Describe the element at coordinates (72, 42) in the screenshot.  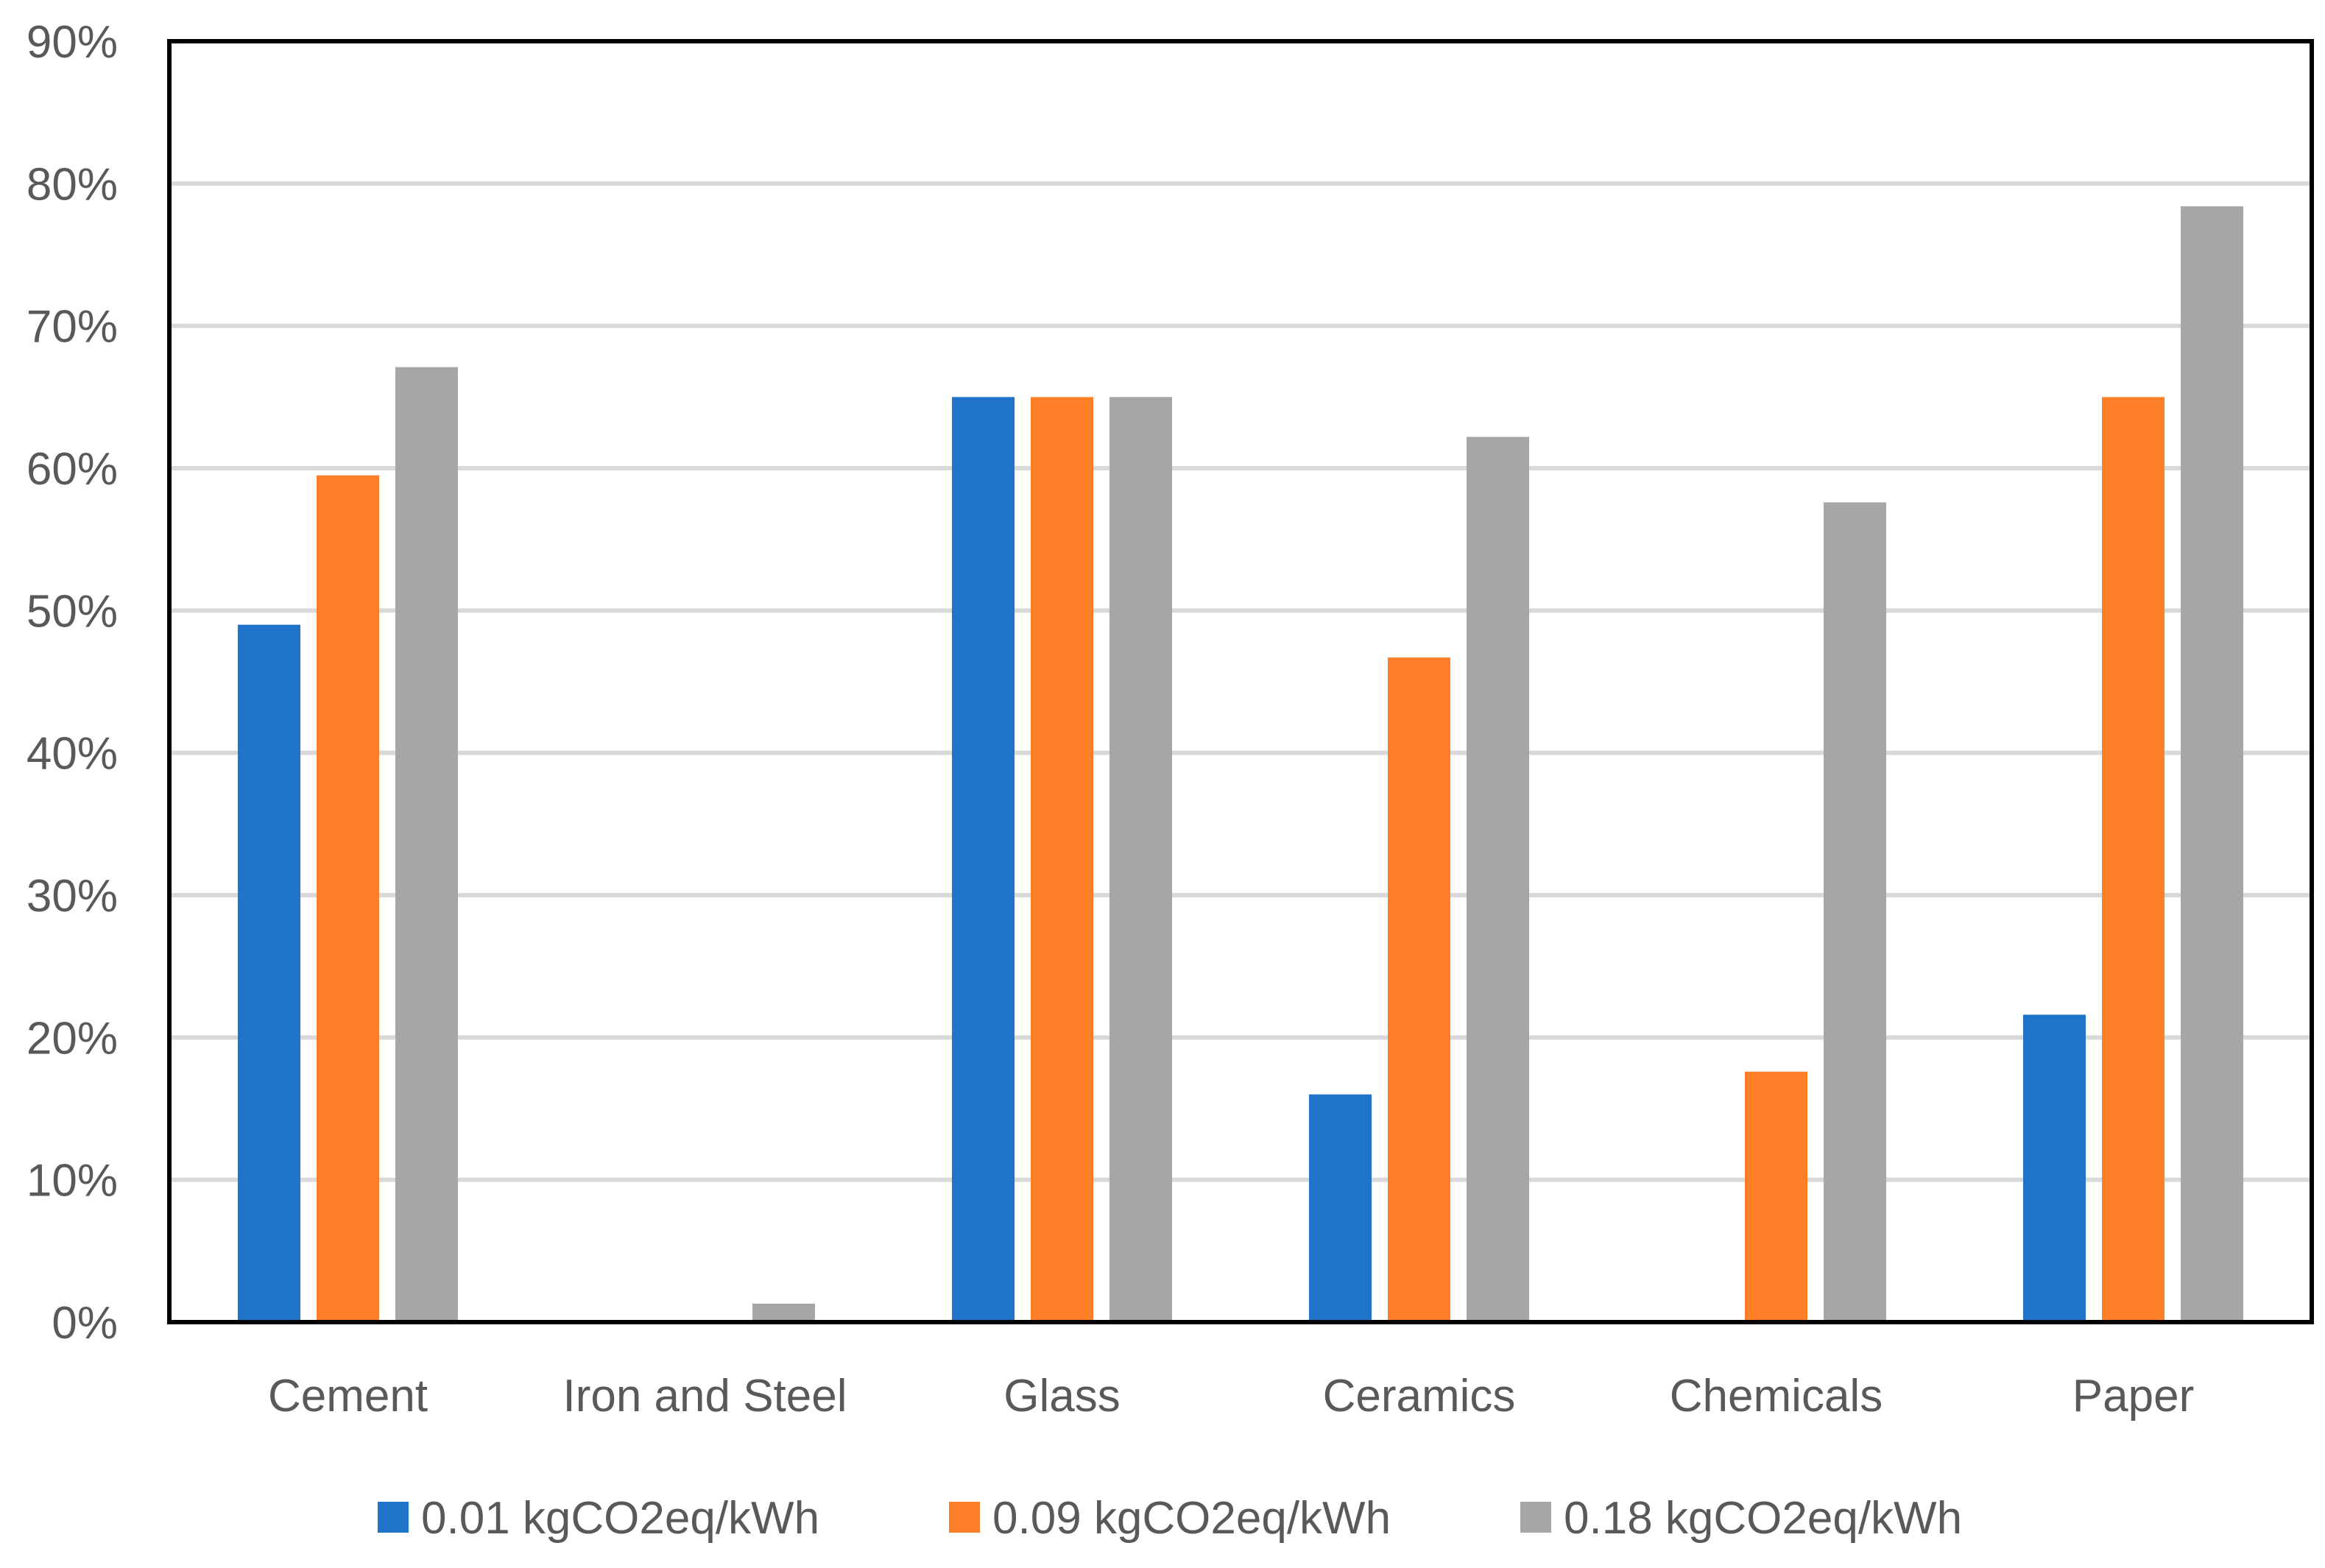
I see `y-tick-label: 90%` at that location.